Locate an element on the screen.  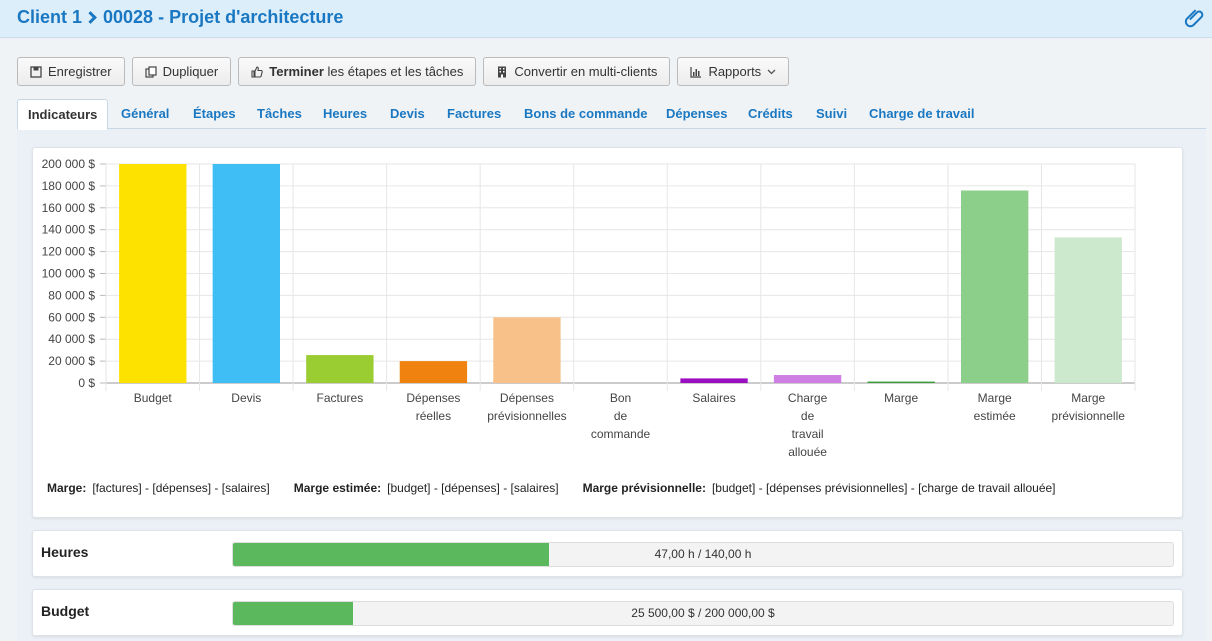
tab-credits: Crédits is located at coordinates (770, 113).